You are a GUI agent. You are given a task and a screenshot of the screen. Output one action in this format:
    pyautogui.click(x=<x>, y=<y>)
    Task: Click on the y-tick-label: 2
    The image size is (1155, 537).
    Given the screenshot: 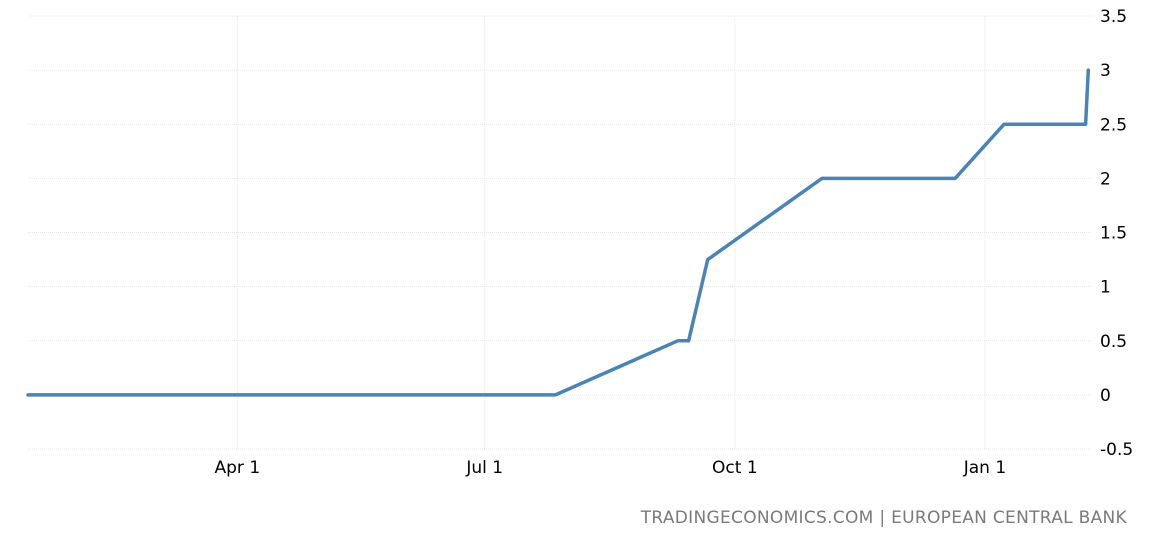 What is the action you would take?
    pyautogui.click(x=1105, y=179)
    